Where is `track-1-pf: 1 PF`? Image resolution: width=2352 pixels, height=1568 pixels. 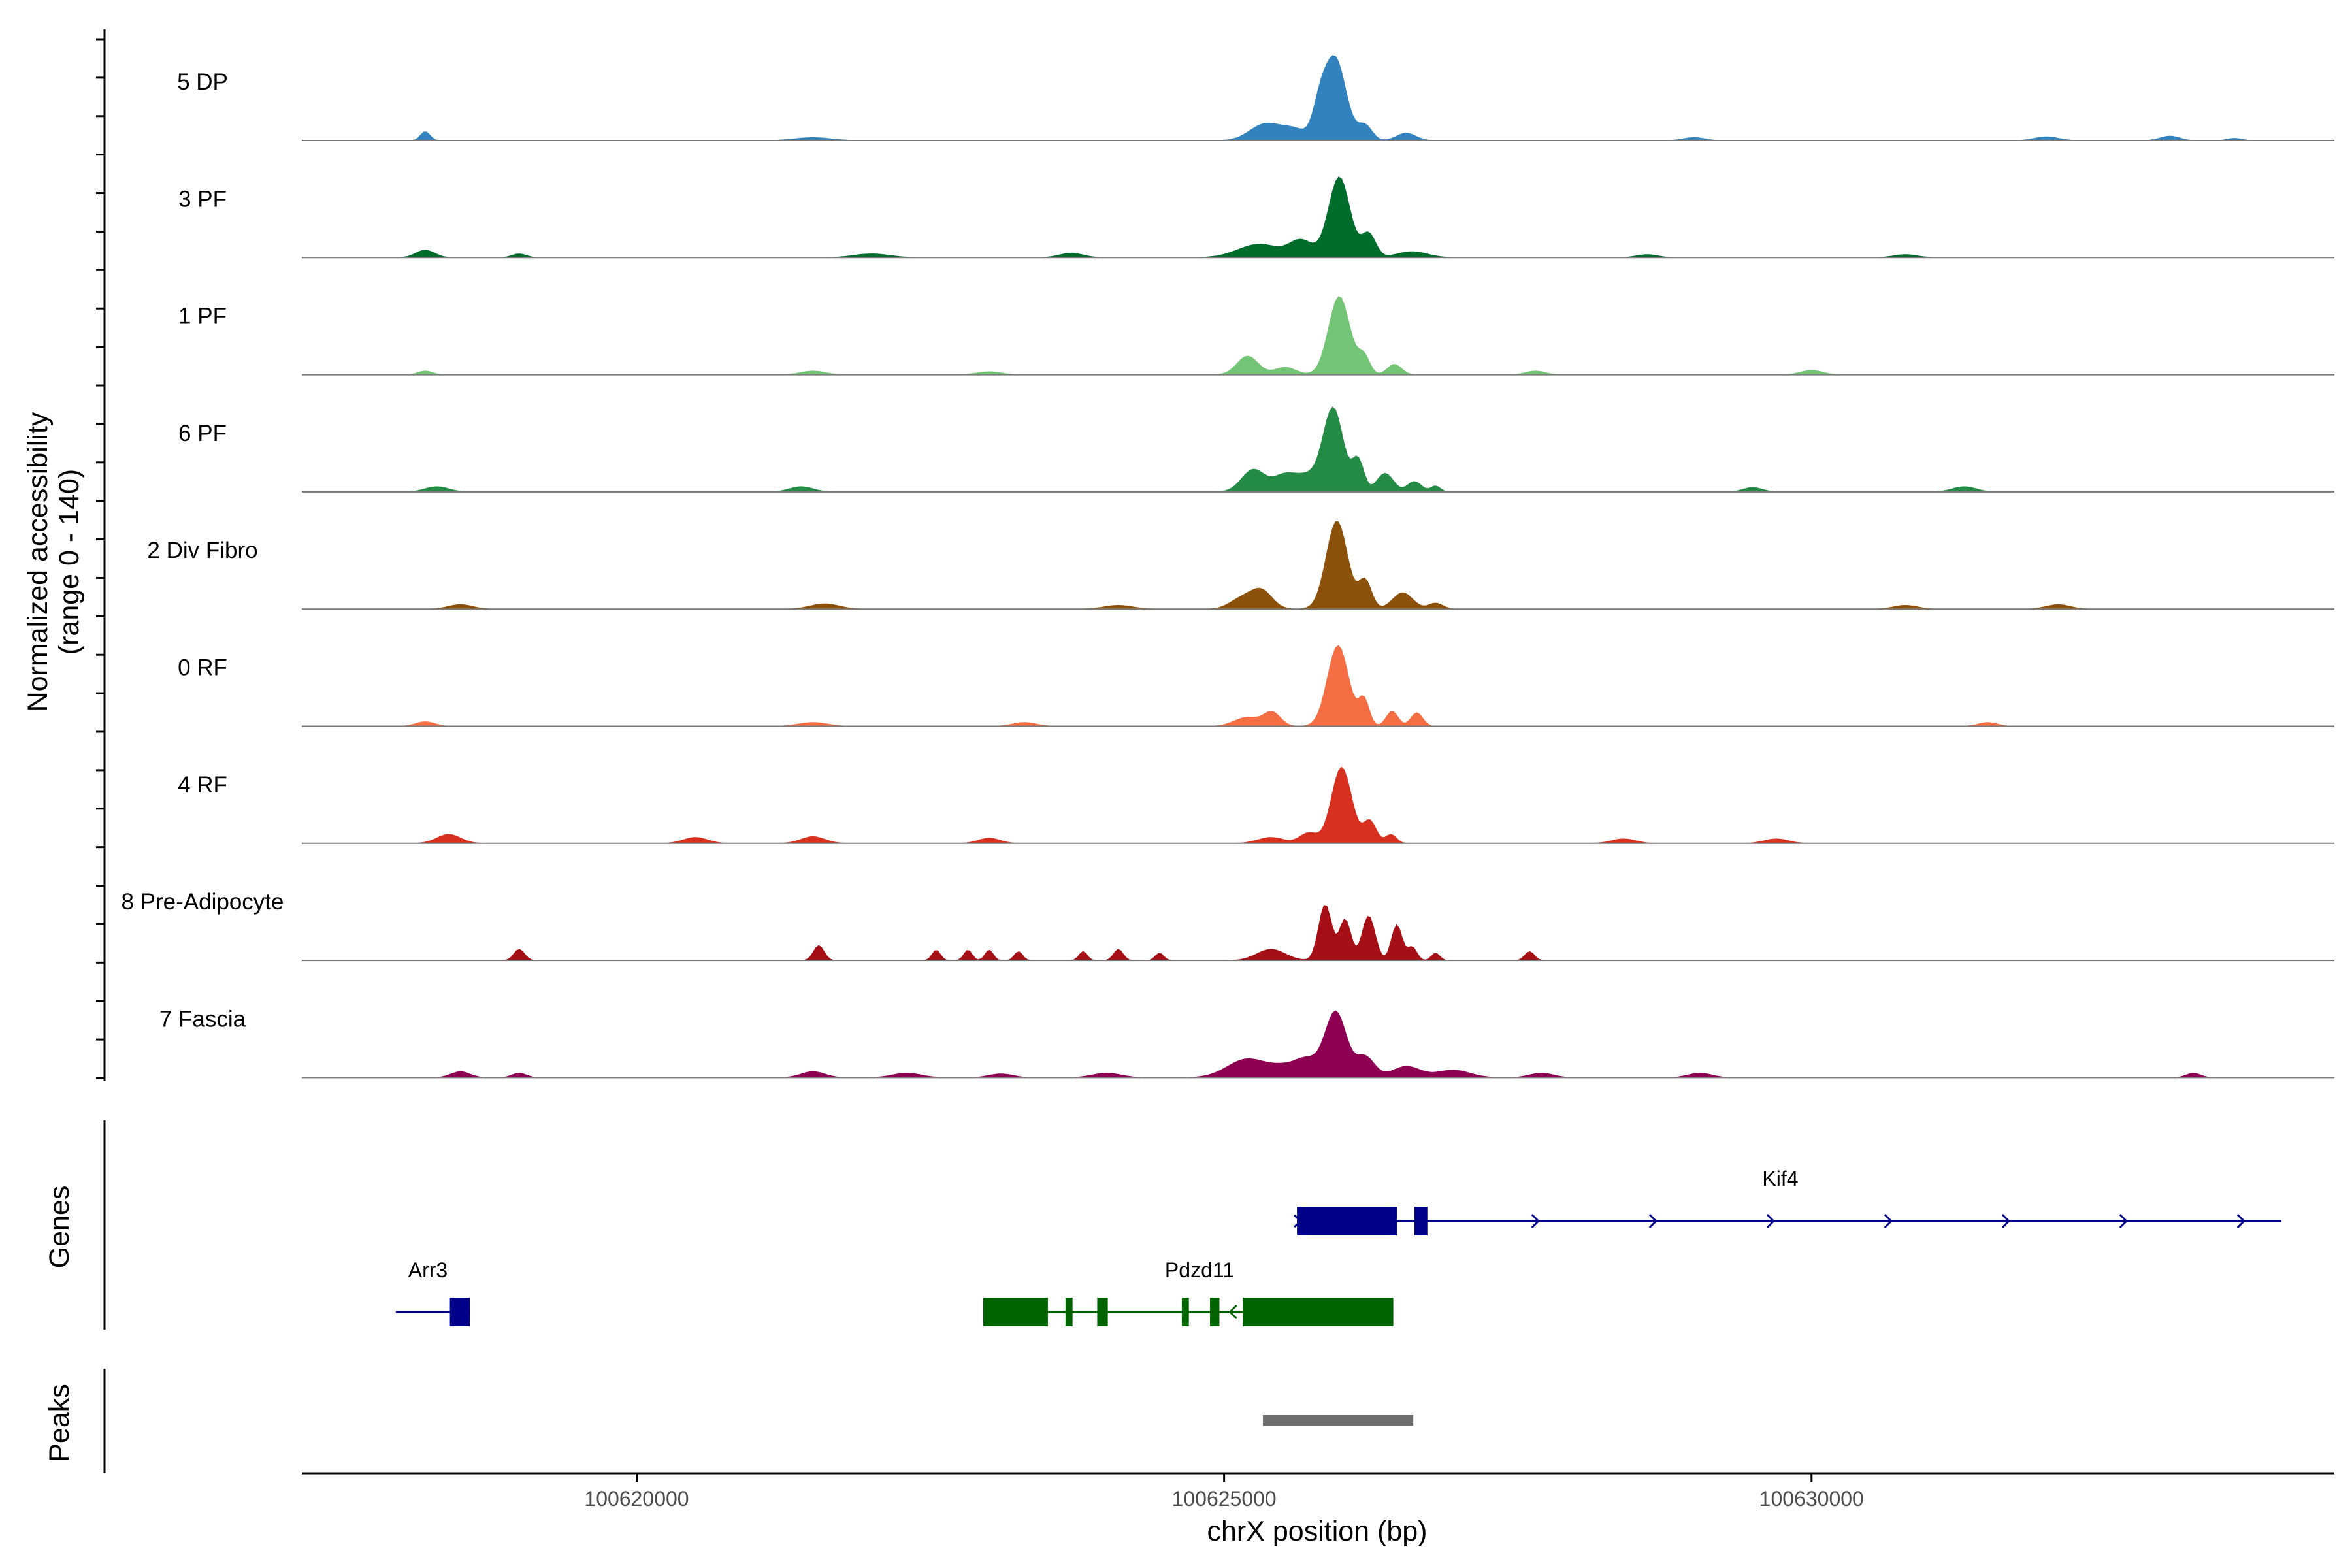 track-1-pf: 1 PF is located at coordinates (1256, 336).